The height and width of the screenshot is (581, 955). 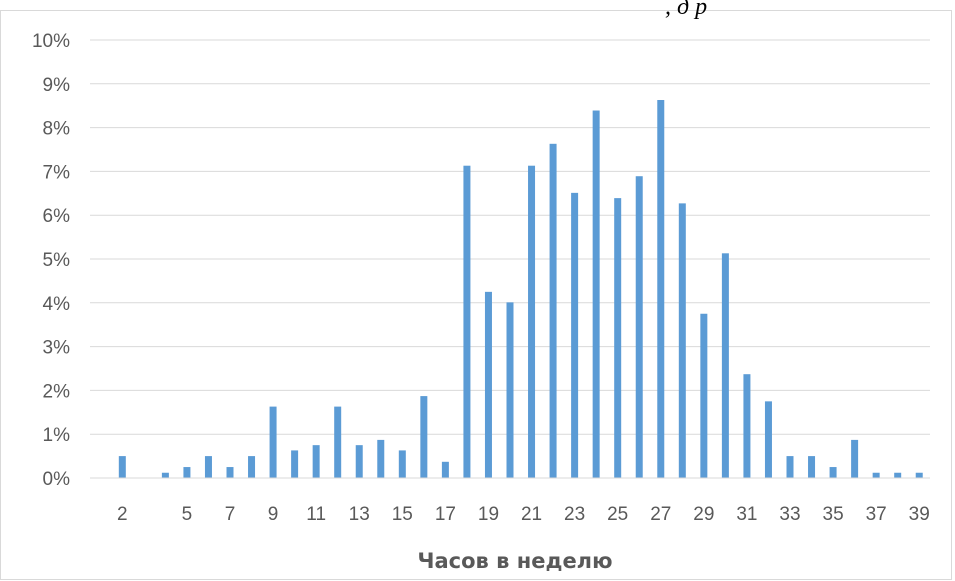 I want to click on y-tick-label: 3%, so click(x=57, y=348).